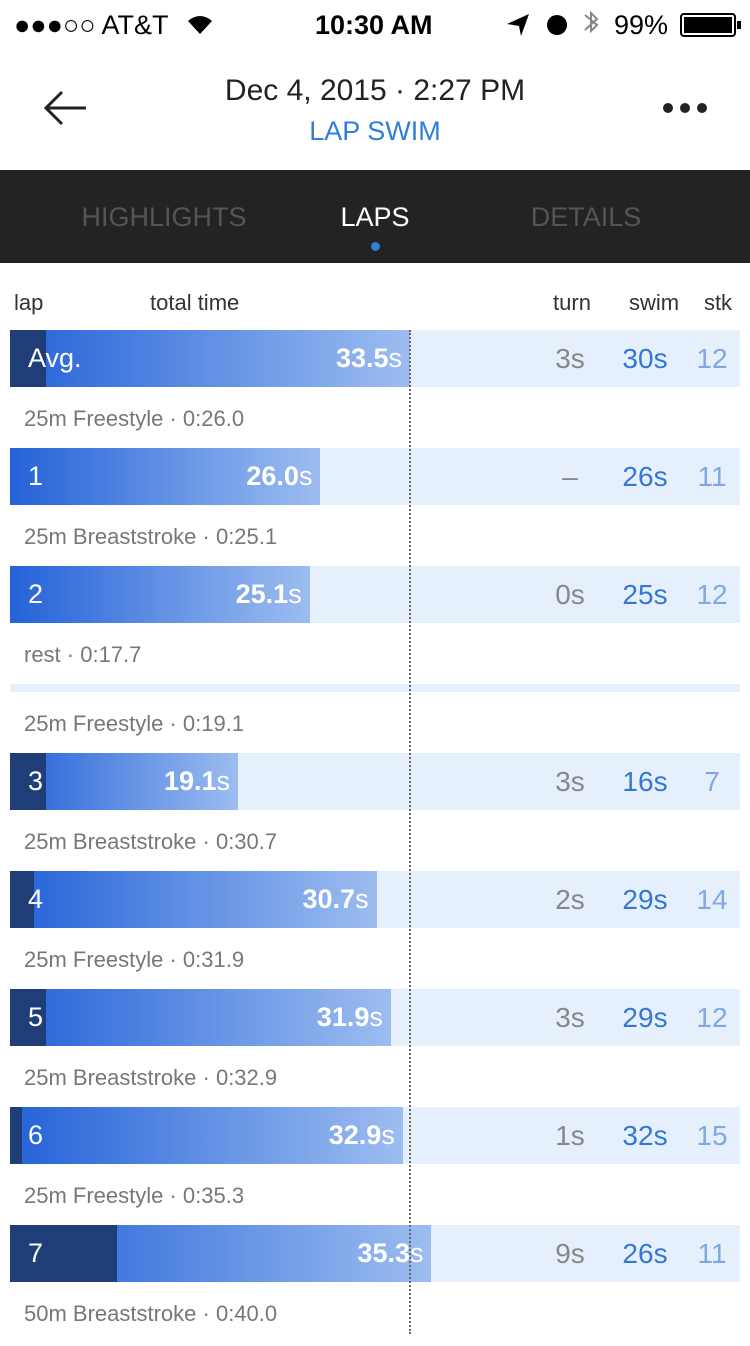  Describe the element at coordinates (206, 1135) in the screenshot. I see `time-bar: 6 32.9s` at that location.